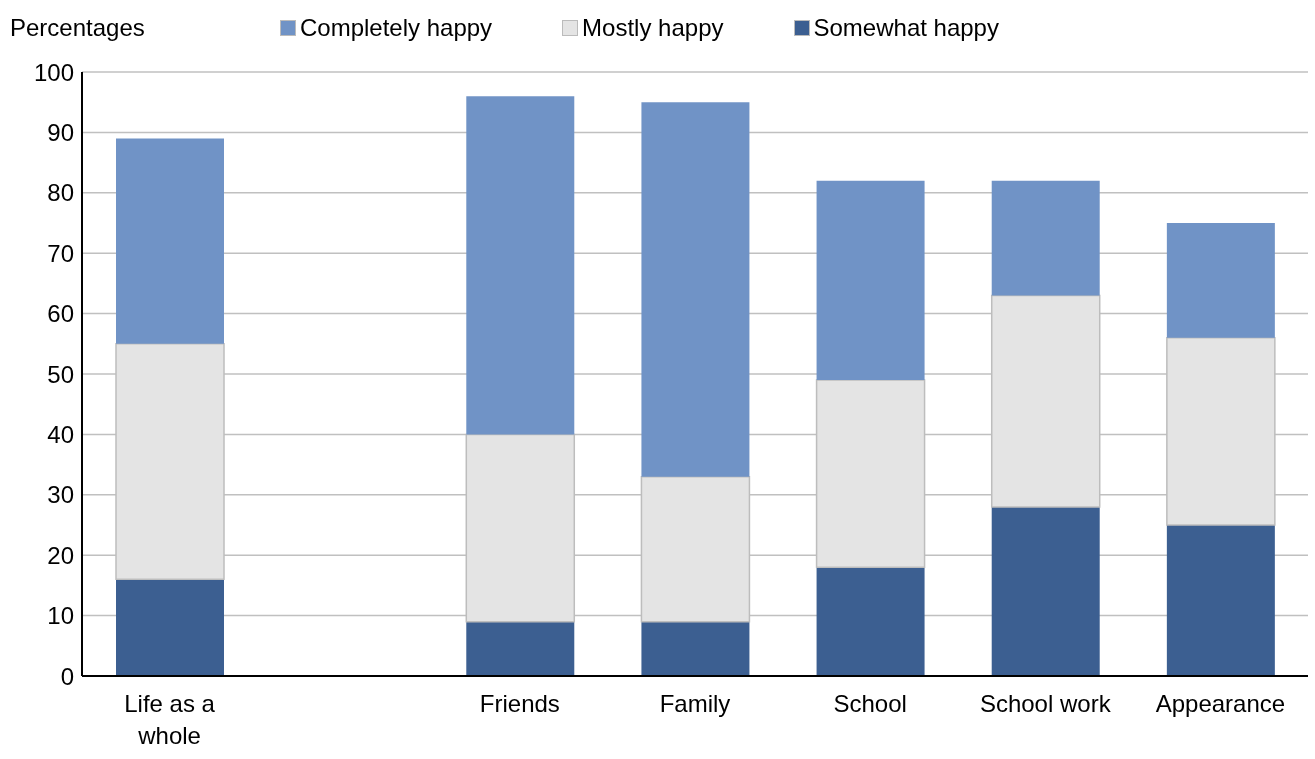 This screenshot has width=1315, height=759. Describe the element at coordinates (60, 616) in the screenshot. I see `y-tick-label: 10` at that location.